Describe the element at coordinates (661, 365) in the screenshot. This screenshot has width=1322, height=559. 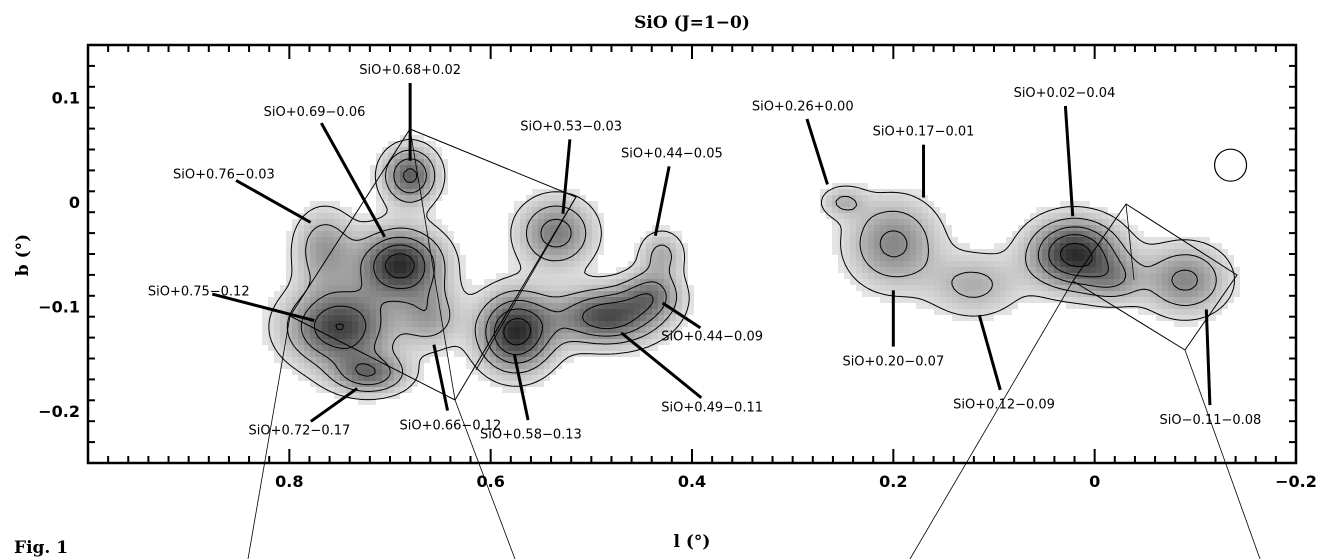
I see `source-pointer` at that location.